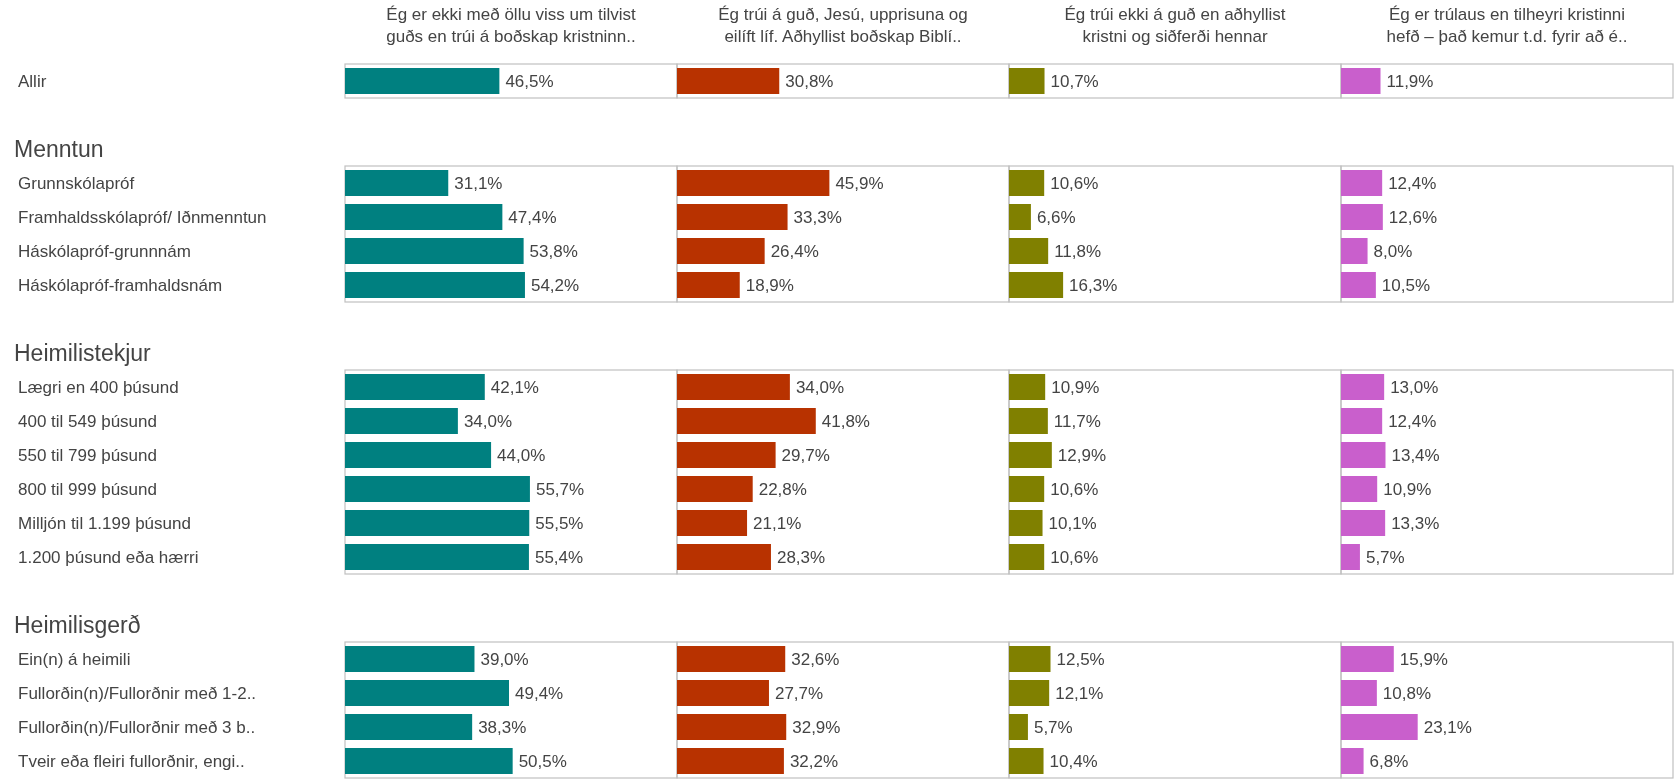  Describe the element at coordinates (1414, 387) in the screenshot. I see `data-label: 13,0%` at that location.